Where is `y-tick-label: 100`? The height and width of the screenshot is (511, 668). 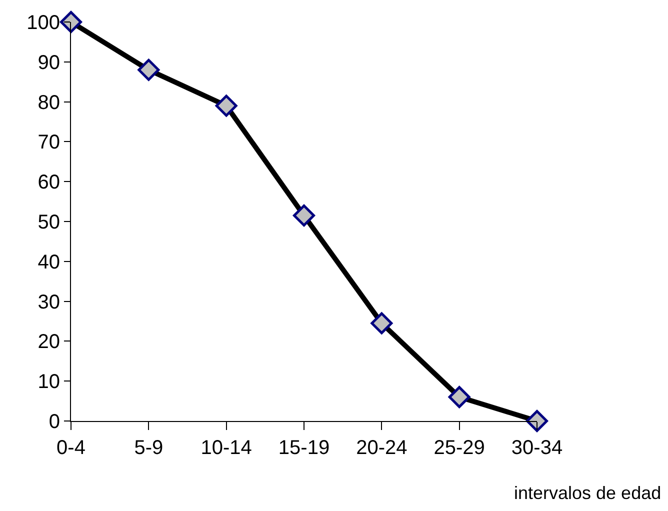
y-tick-label: 100 is located at coordinates (43, 23).